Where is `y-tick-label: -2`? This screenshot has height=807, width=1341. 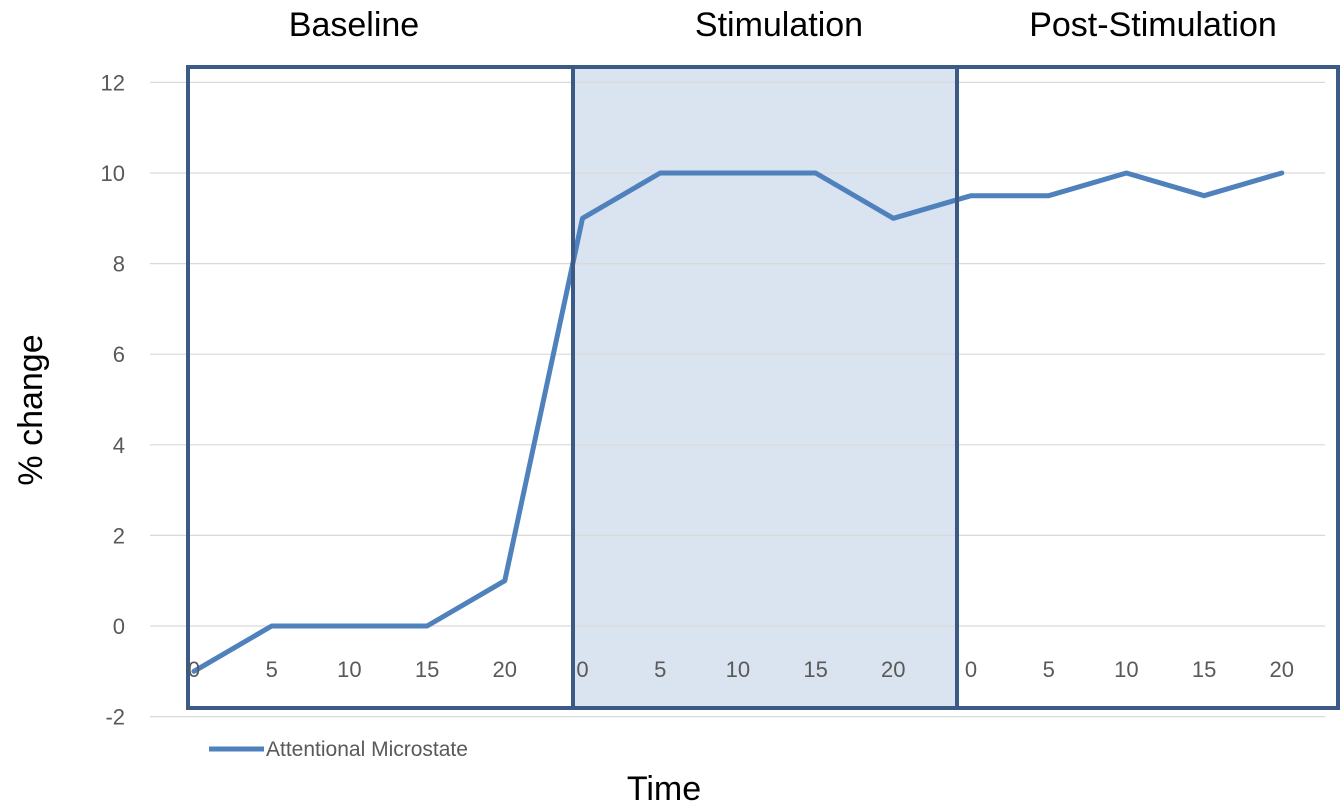
y-tick-label: -2 is located at coordinates (115, 717).